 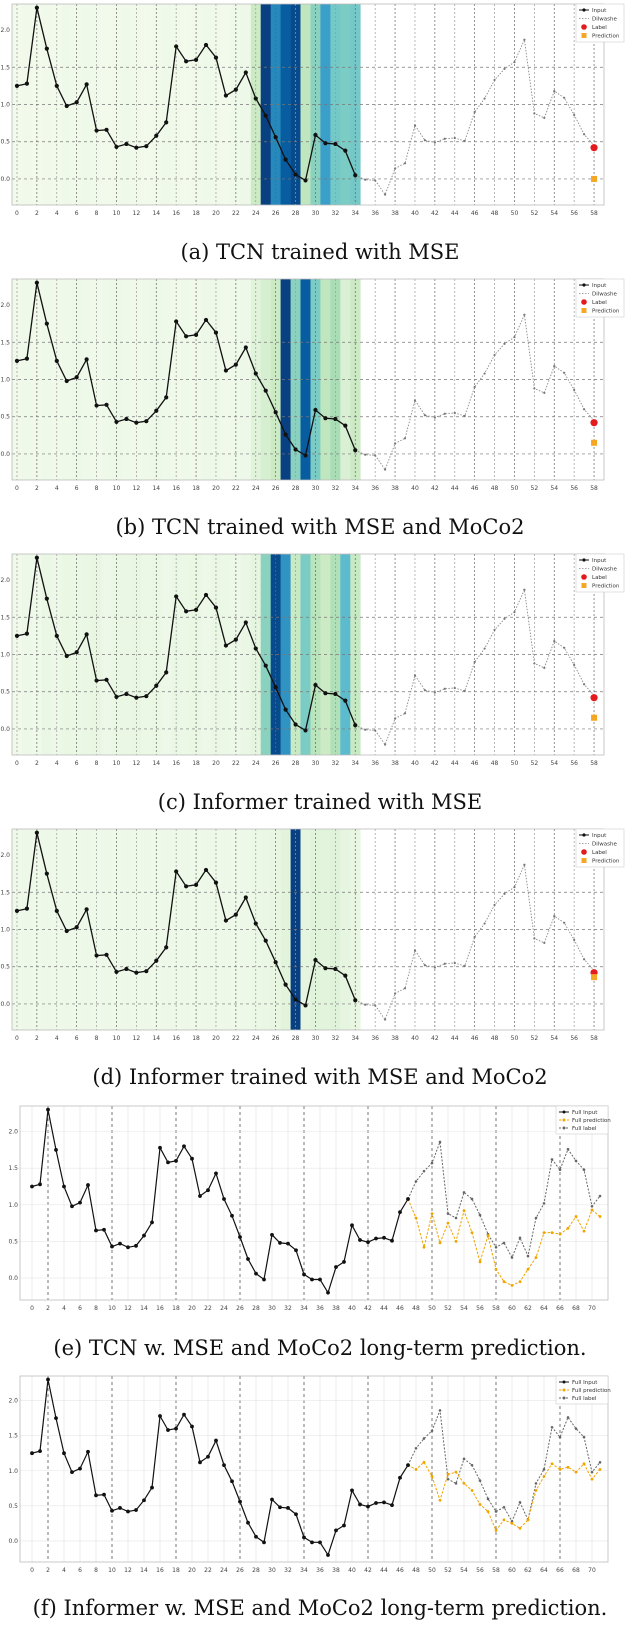 I want to click on y-tick-label: 1.5, so click(x=5, y=342).